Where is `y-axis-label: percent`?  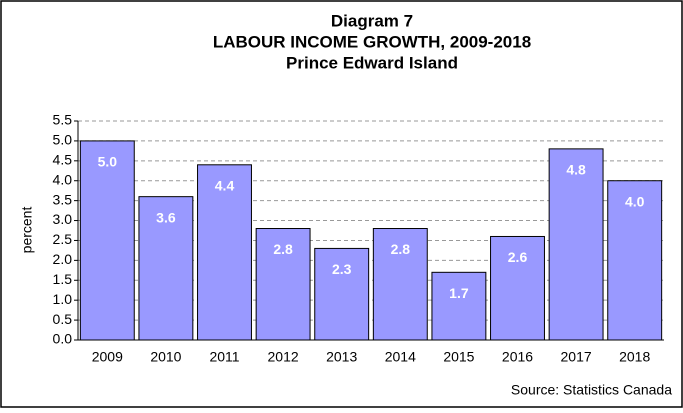 y-axis-label: percent is located at coordinates (27, 230).